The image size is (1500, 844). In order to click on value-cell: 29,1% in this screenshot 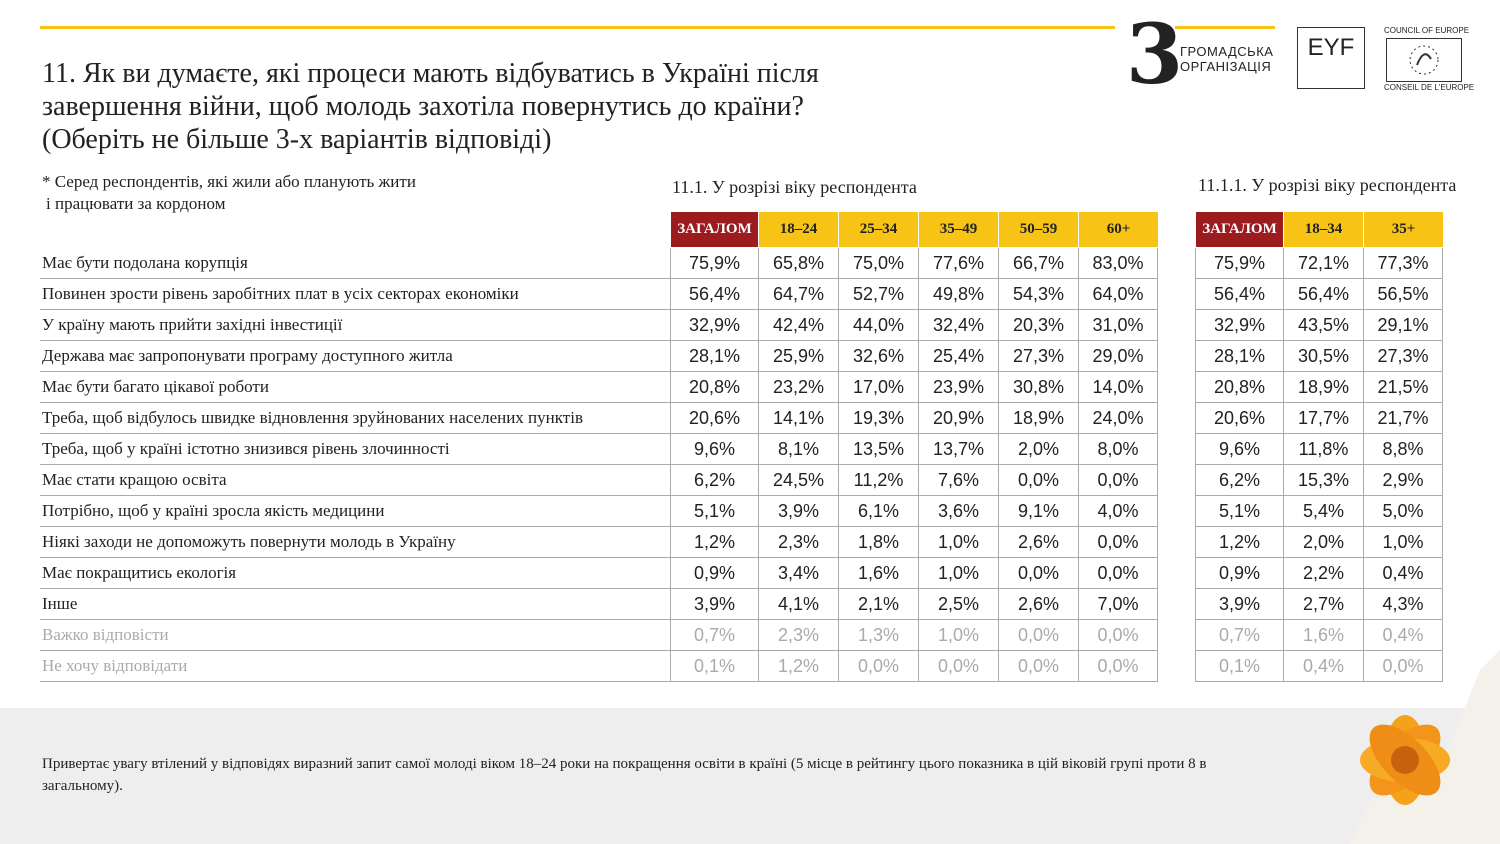, I will do `click(1403, 325)`.